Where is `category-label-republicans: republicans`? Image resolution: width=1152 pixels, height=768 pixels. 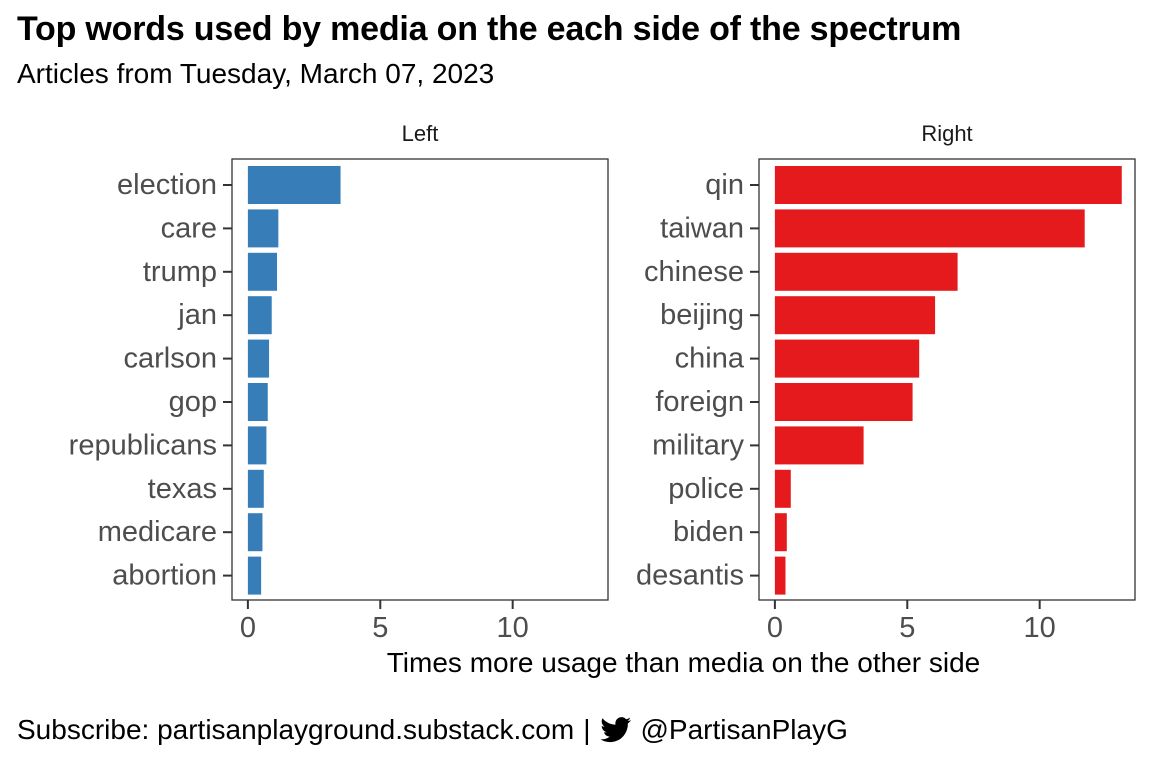 category-label-republicans: republicans is located at coordinates (143, 445).